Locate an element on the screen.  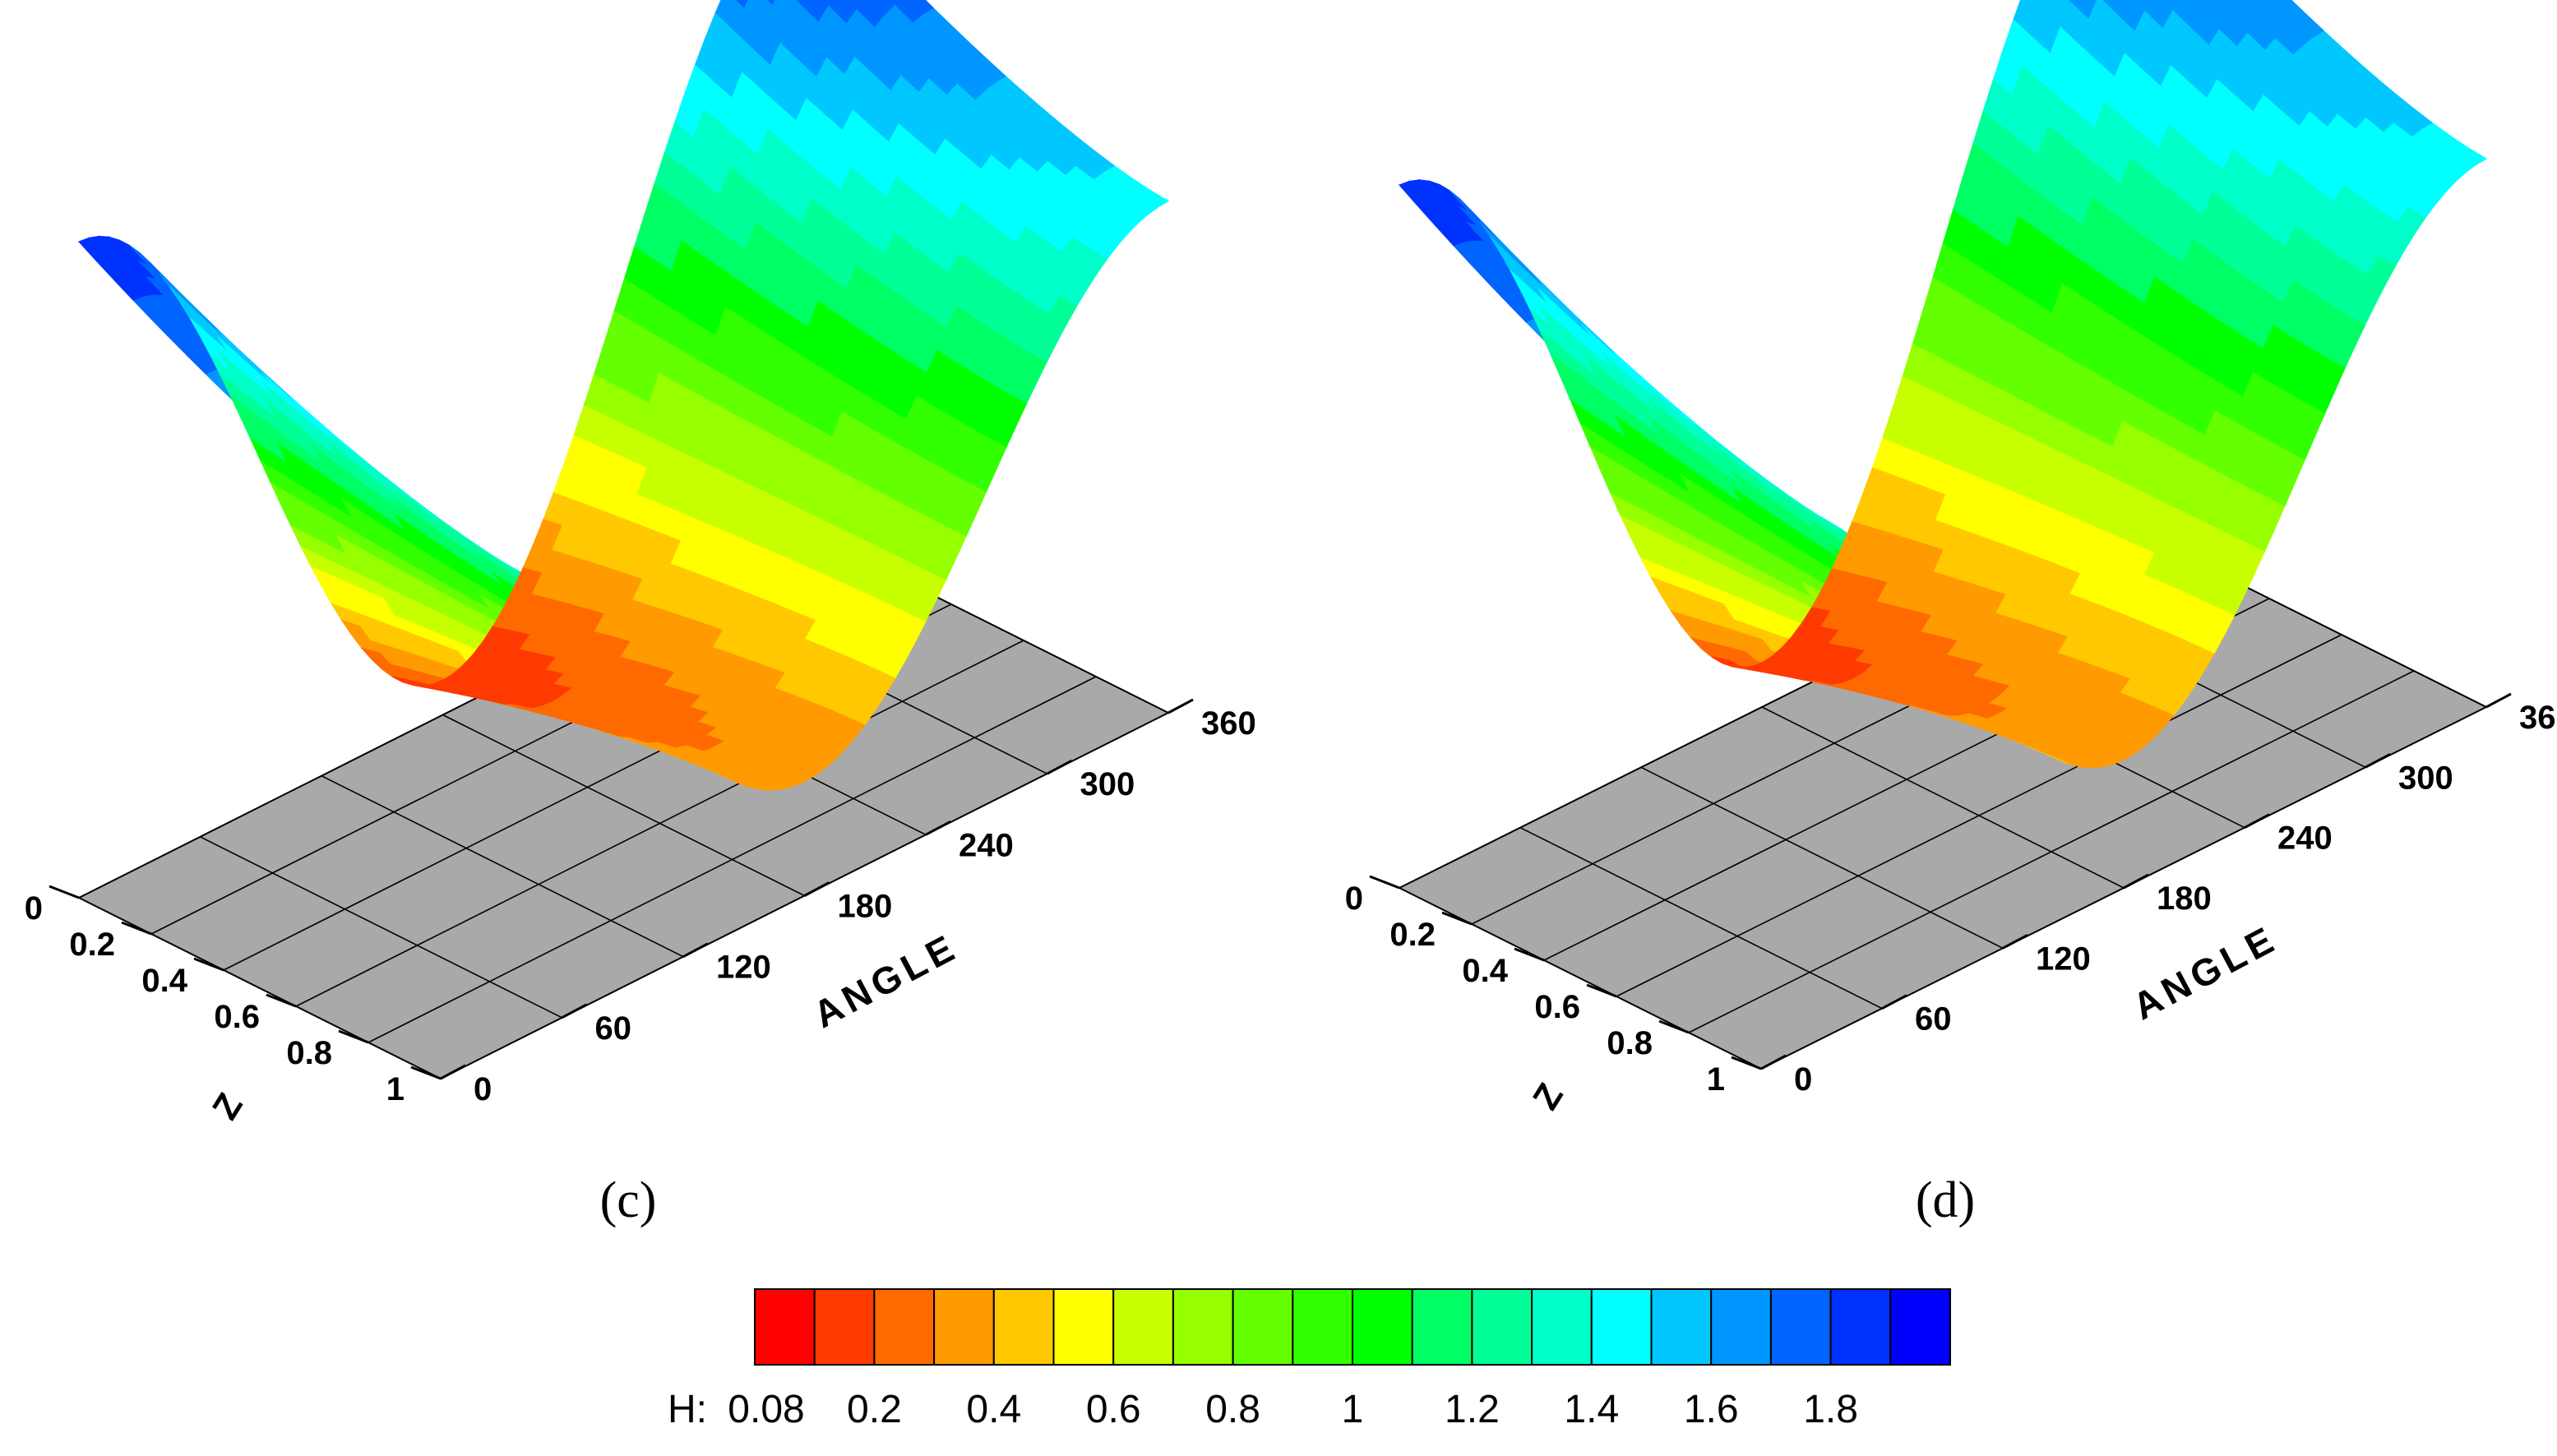
z-axis-title: Z is located at coordinates (228, 1107).